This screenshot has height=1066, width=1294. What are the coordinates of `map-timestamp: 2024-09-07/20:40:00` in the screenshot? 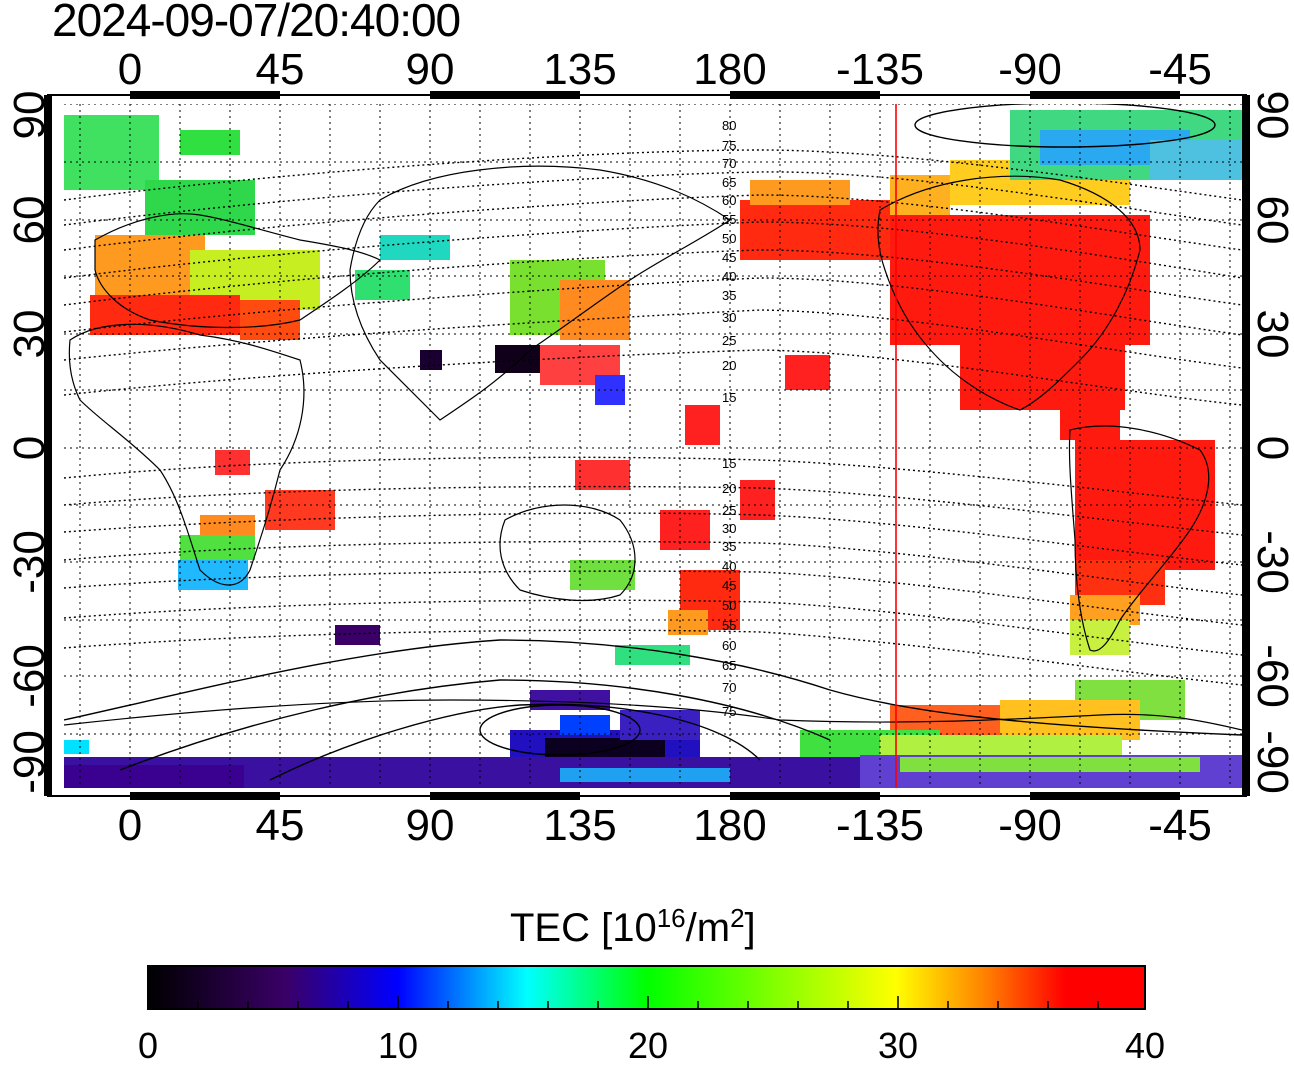 It's located at (256, 23).